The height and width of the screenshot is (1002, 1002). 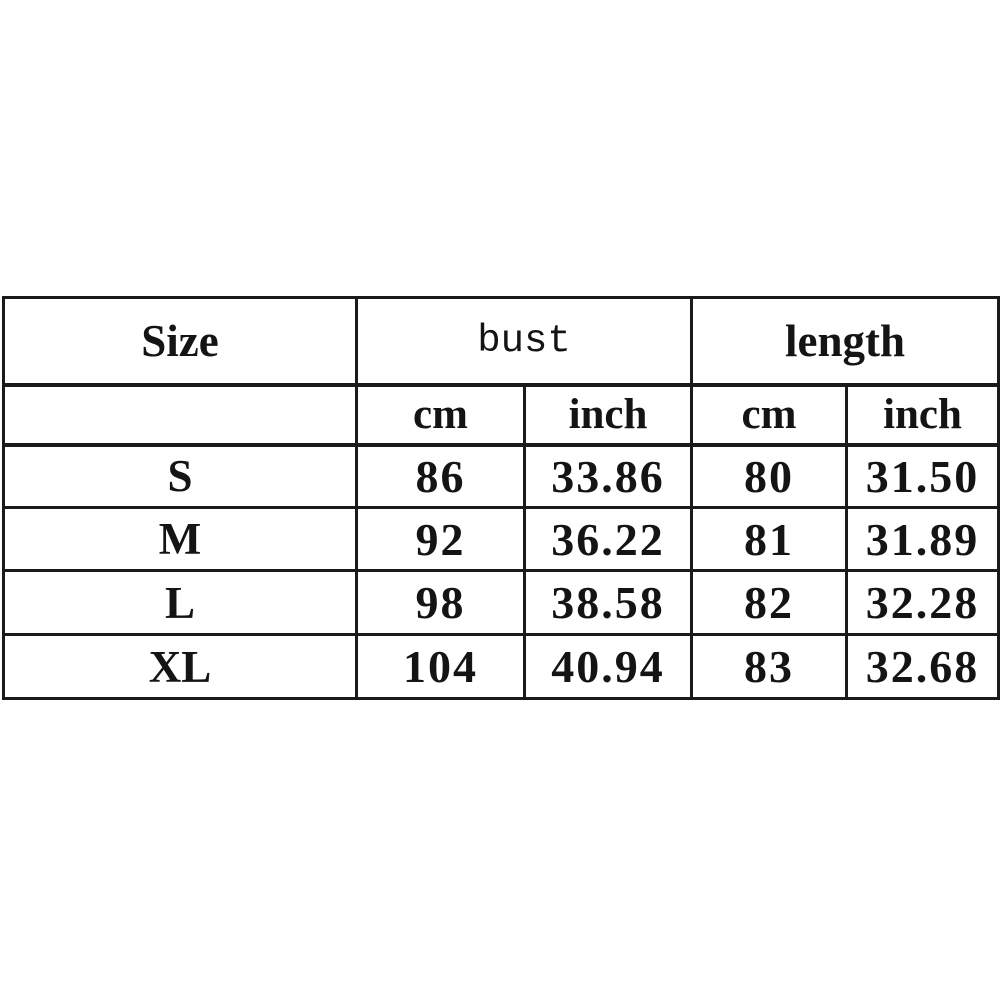 I want to click on bust-inch-unit-header: inch, so click(x=608, y=415).